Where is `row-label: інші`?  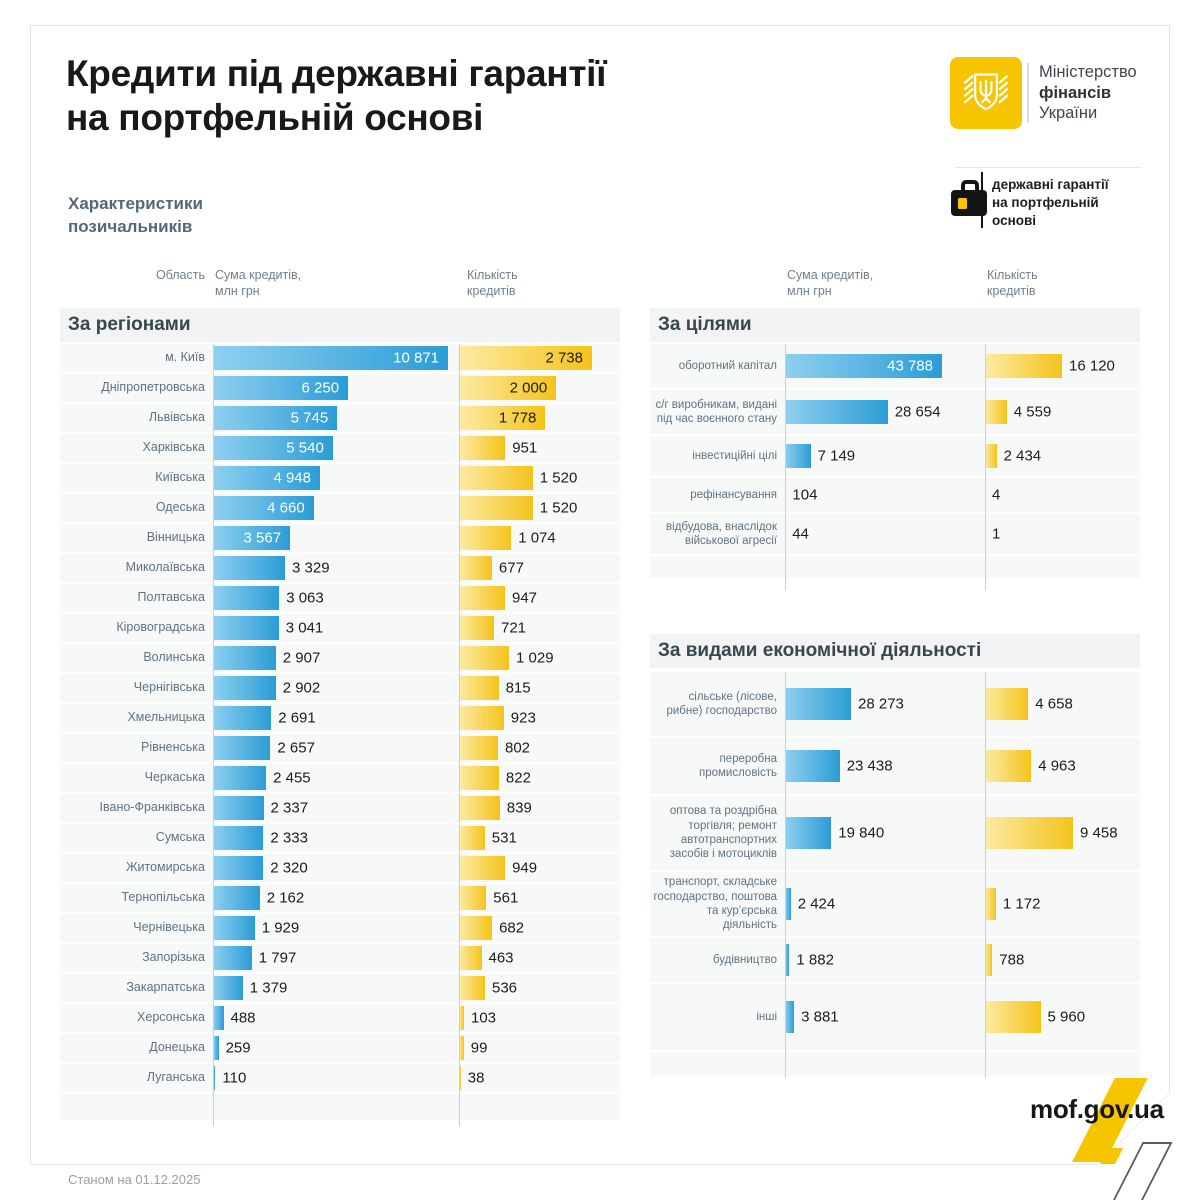
row-label: інші is located at coordinates (766, 1016).